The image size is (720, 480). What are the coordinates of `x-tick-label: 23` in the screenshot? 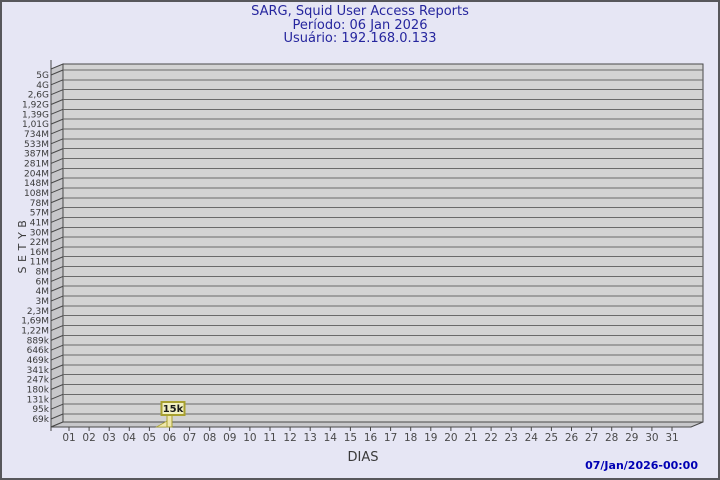 It's located at (511, 438).